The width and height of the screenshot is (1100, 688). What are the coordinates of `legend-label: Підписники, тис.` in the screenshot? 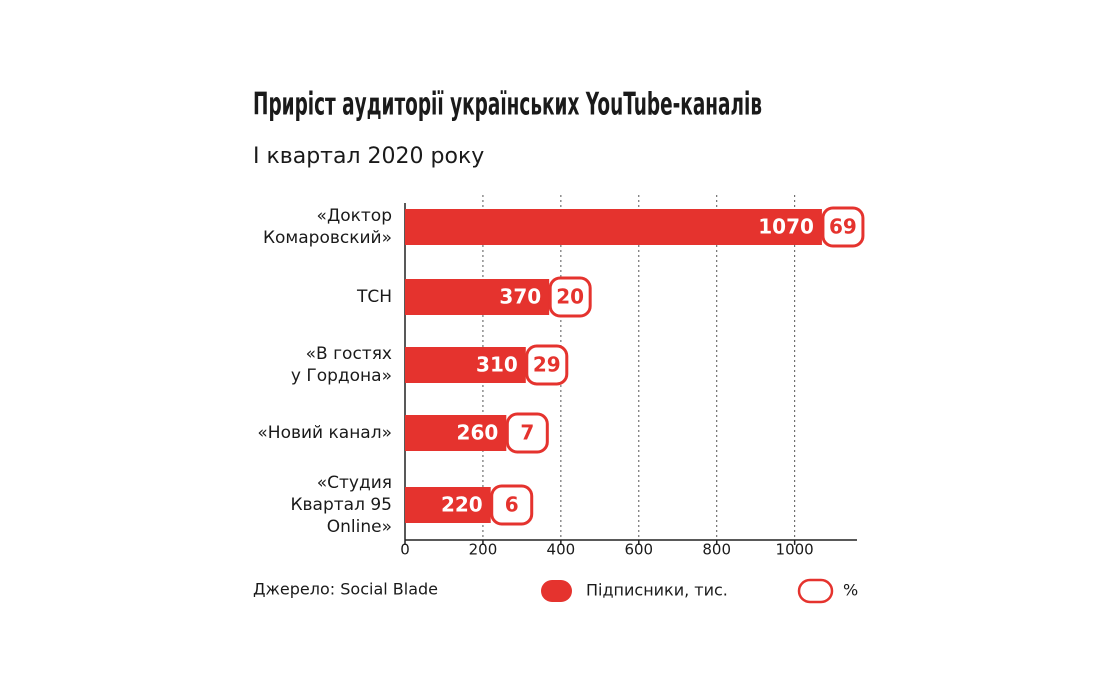 It's located at (657, 590).